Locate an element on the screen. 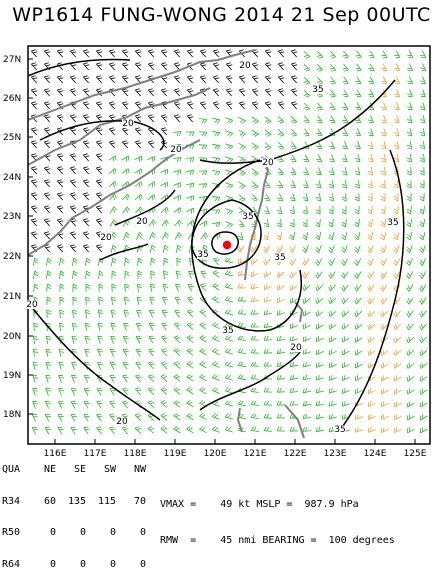 This screenshot has width=443, height=581. lon-tick-label: 118E is located at coordinates (135, 454).